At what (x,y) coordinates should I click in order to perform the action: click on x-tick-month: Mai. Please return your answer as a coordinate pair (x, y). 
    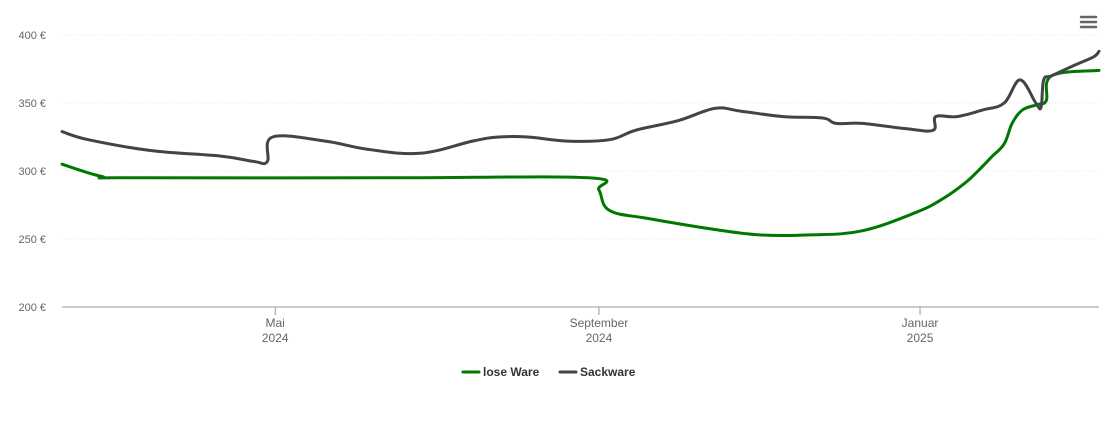
    Looking at the image, I should click on (275, 323).